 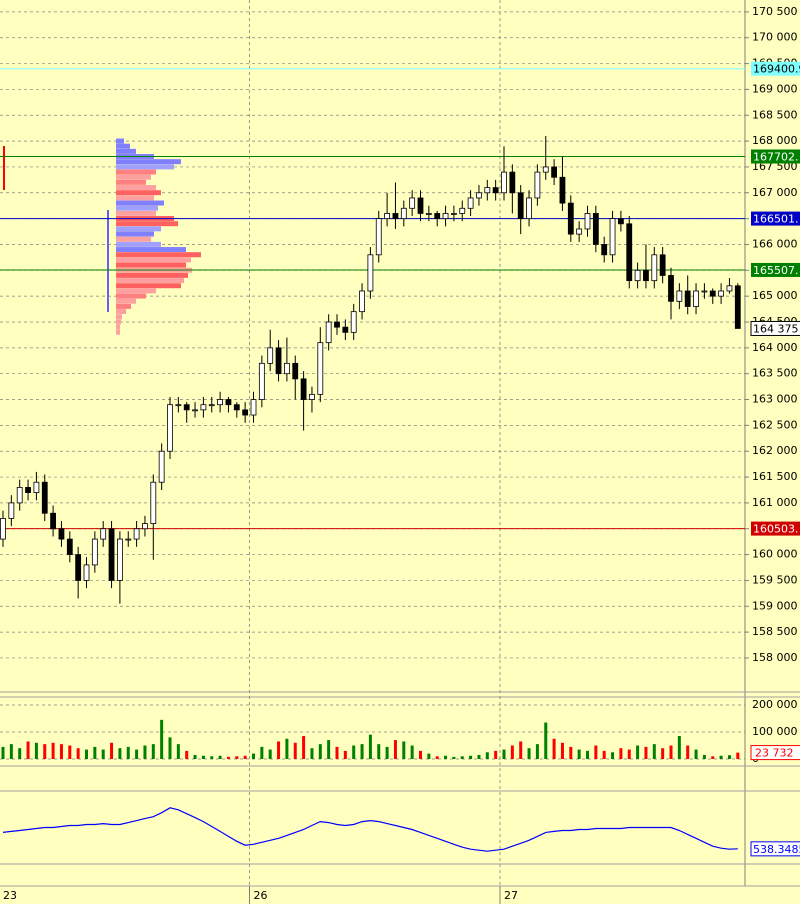 I want to click on y-tick-label: 159 000, so click(x=775, y=605).